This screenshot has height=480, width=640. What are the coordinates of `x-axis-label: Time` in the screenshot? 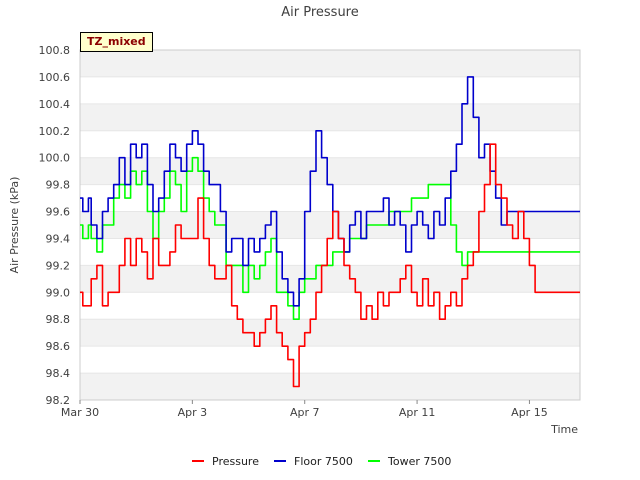 It's located at (564, 429).